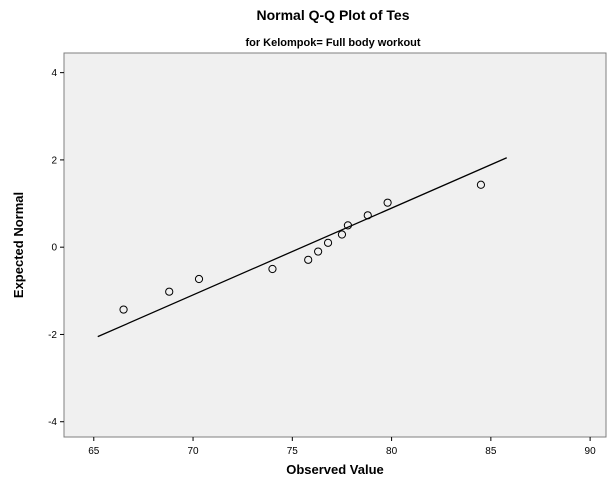  Describe the element at coordinates (293, 451) in the screenshot. I see `x-tick-label: 75` at that location.